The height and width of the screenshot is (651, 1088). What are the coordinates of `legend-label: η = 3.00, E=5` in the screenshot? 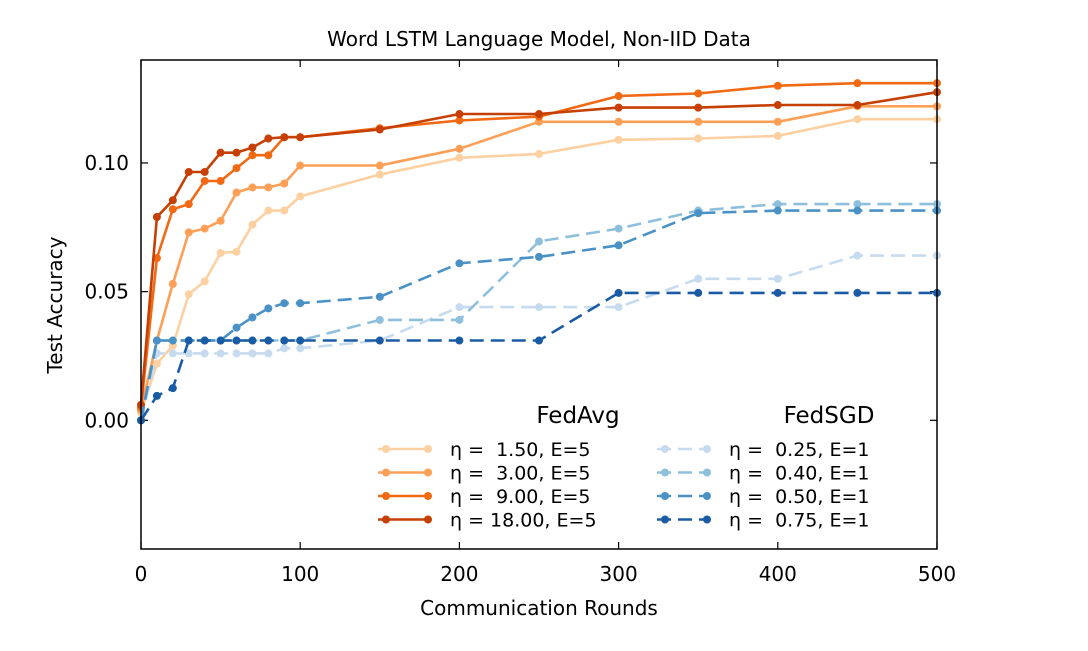 It's located at (520, 474).